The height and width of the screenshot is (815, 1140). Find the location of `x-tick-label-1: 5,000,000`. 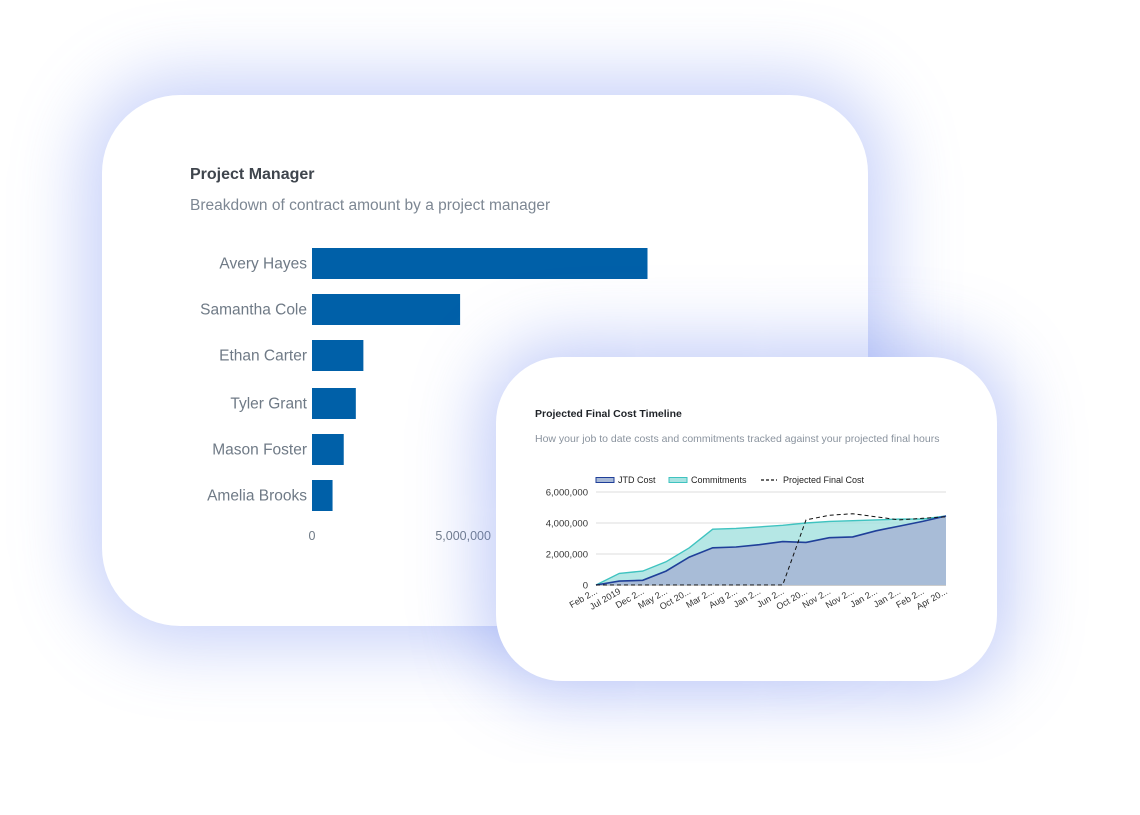

x-tick-label-1: 5,000,000 is located at coordinates (463, 536).